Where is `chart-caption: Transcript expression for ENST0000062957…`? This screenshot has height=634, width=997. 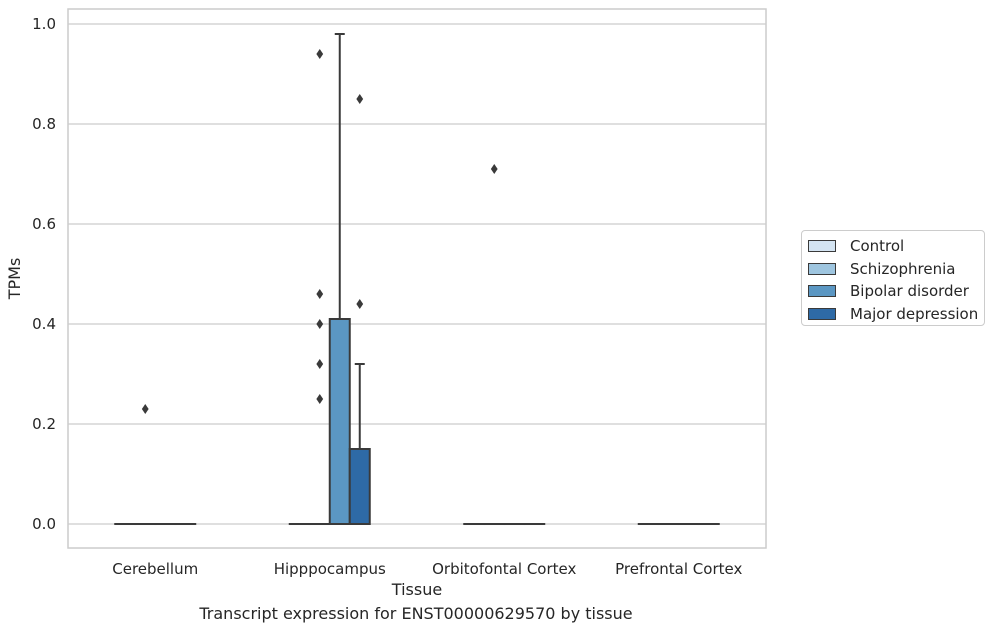
chart-caption: Transcript expression for ENST0000062957… is located at coordinates (416, 613).